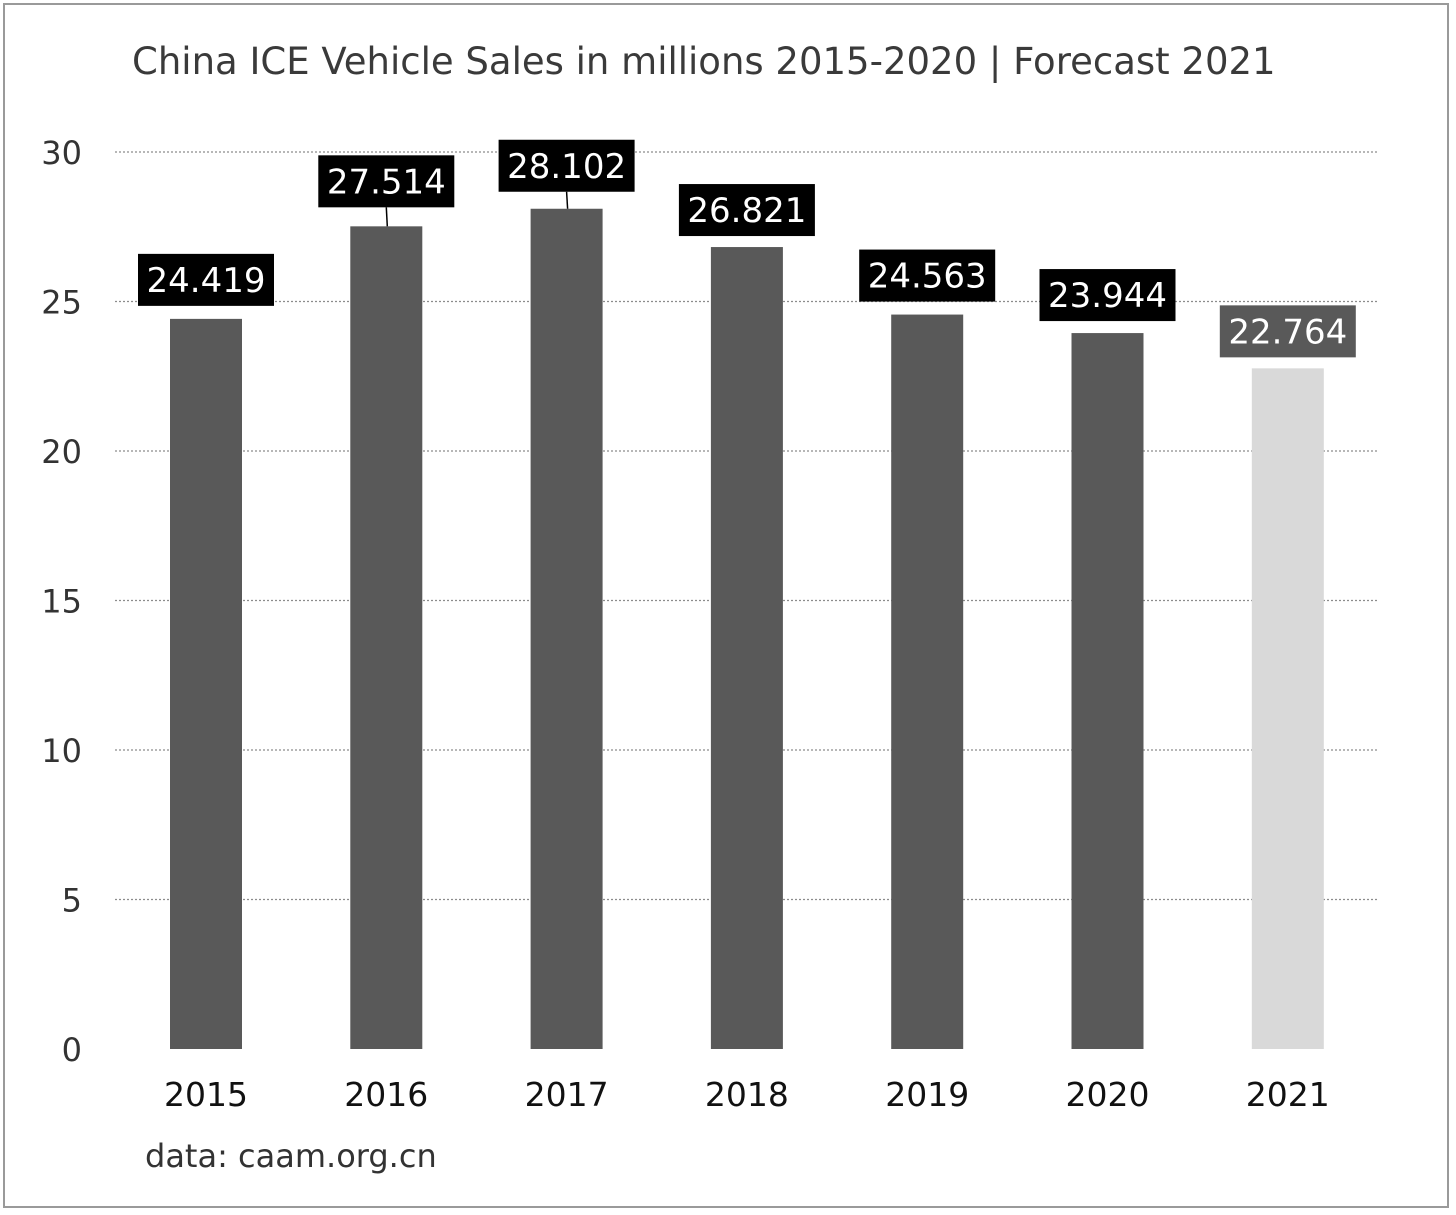  I want to click on data-label-2017: 28.102, so click(566, 174).